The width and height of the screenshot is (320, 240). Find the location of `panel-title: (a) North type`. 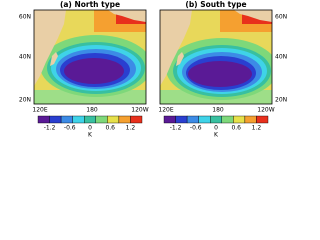

panel-title: (a) North type is located at coordinates (90, 4).